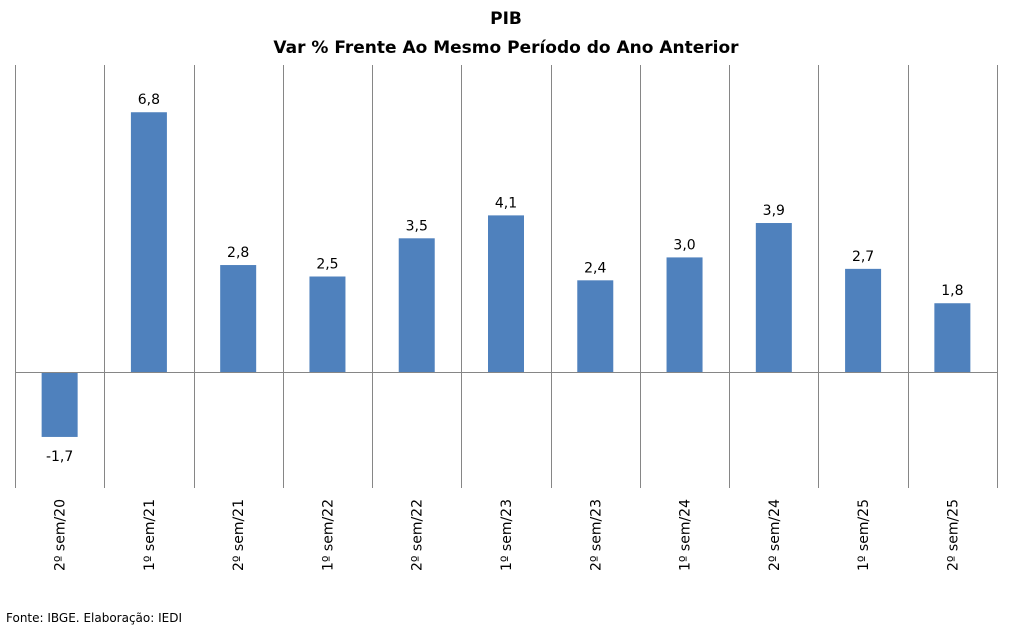  Describe the element at coordinates (327, 265) in the screenshot. I see `data-label: 2,5` at that location.